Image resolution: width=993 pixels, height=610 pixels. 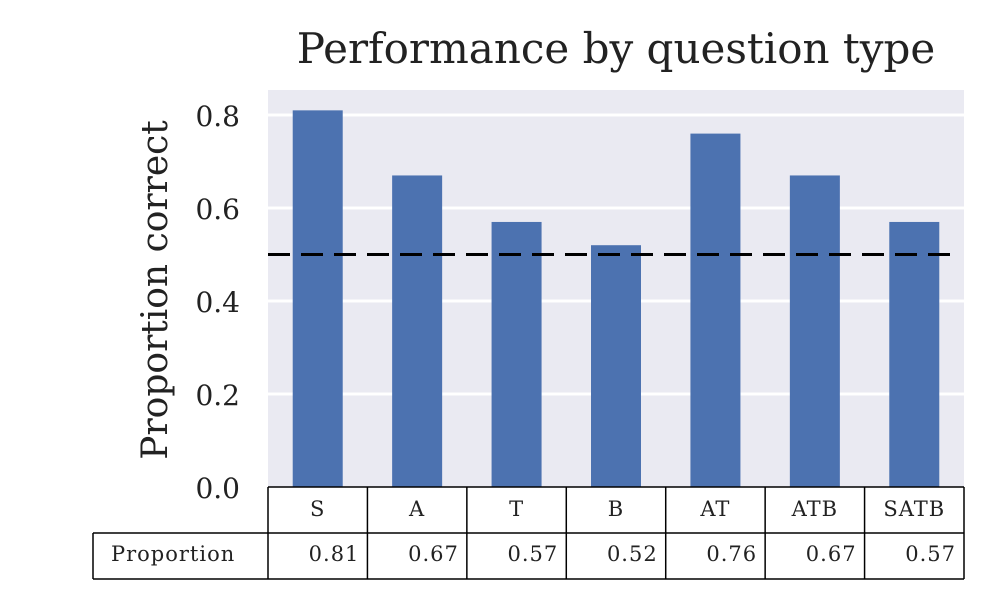 What do you see at coordinates (616, 48) in the screenshot?
I see `chart-title: Performance by question type` at bounding box center [616, 48].